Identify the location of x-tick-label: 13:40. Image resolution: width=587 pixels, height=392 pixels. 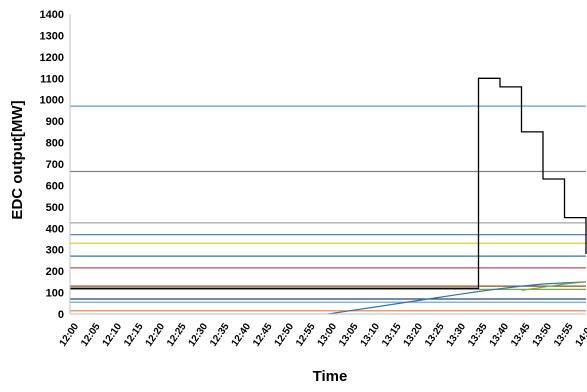
(500, 335).